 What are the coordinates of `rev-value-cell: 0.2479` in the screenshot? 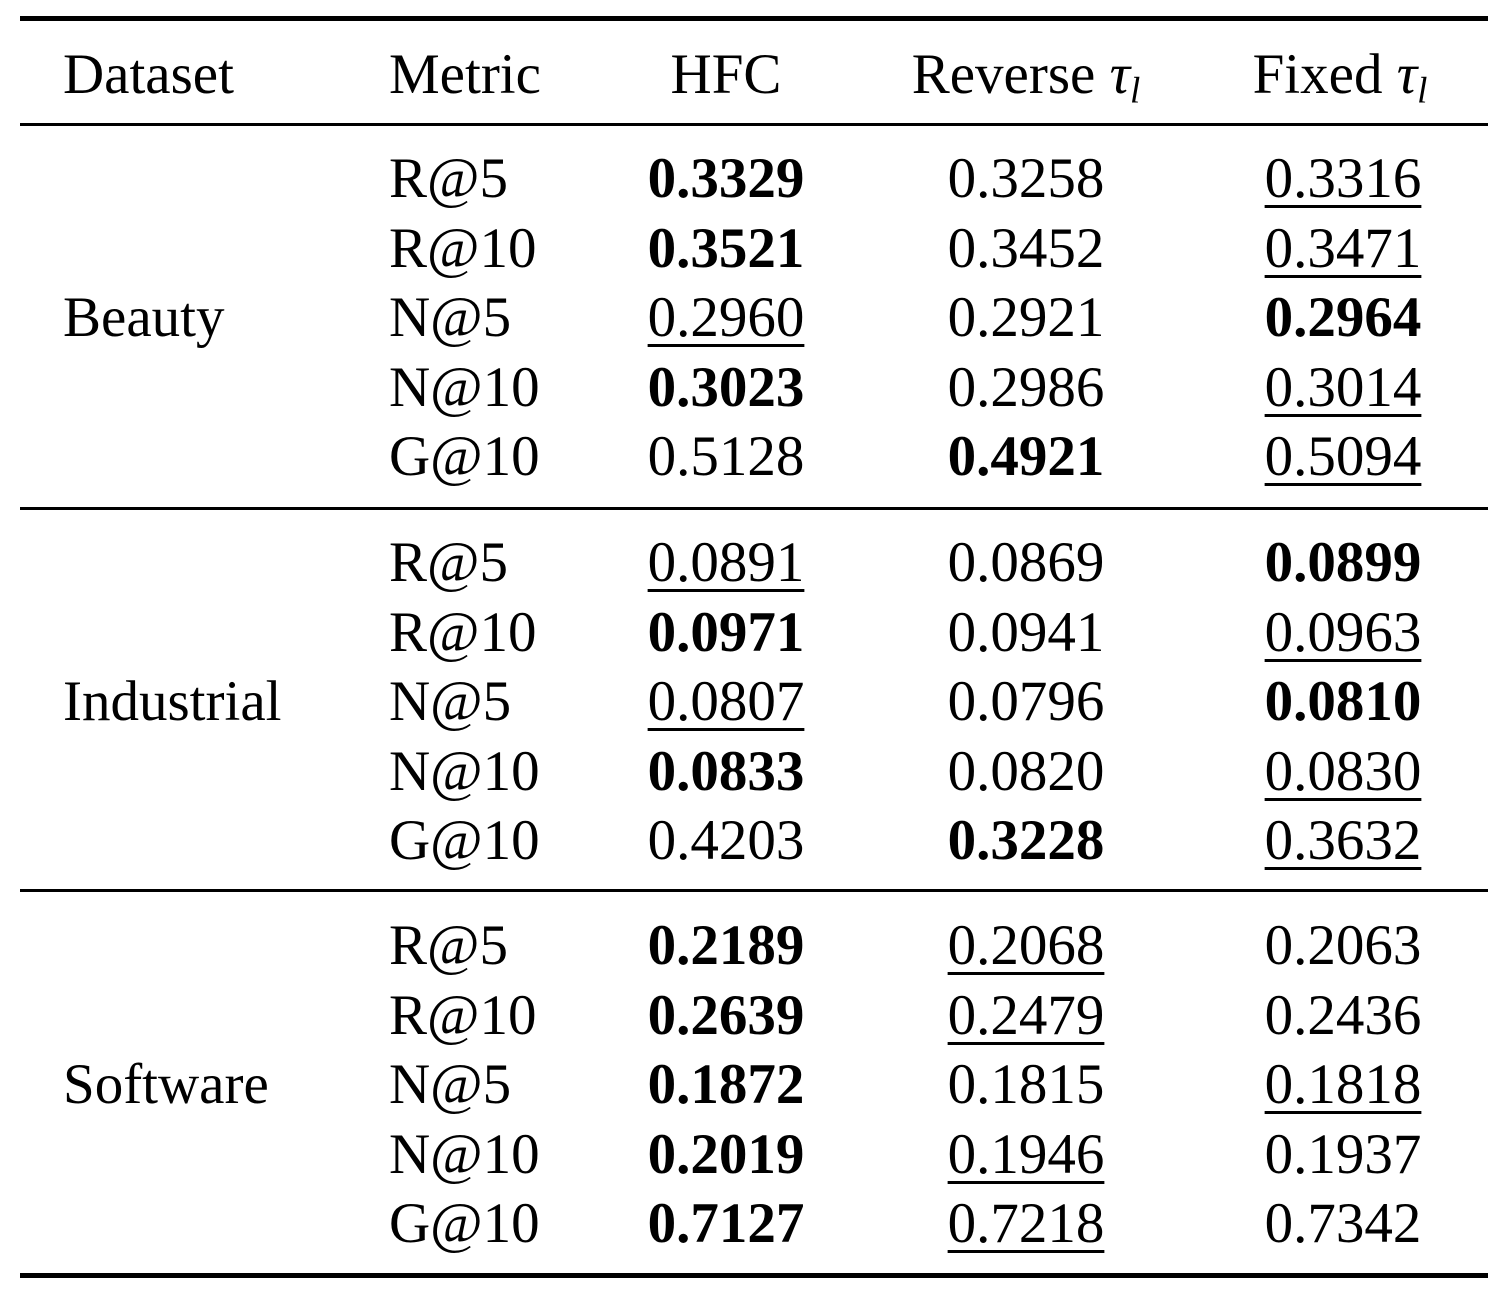 It's located at (1026, 1015).